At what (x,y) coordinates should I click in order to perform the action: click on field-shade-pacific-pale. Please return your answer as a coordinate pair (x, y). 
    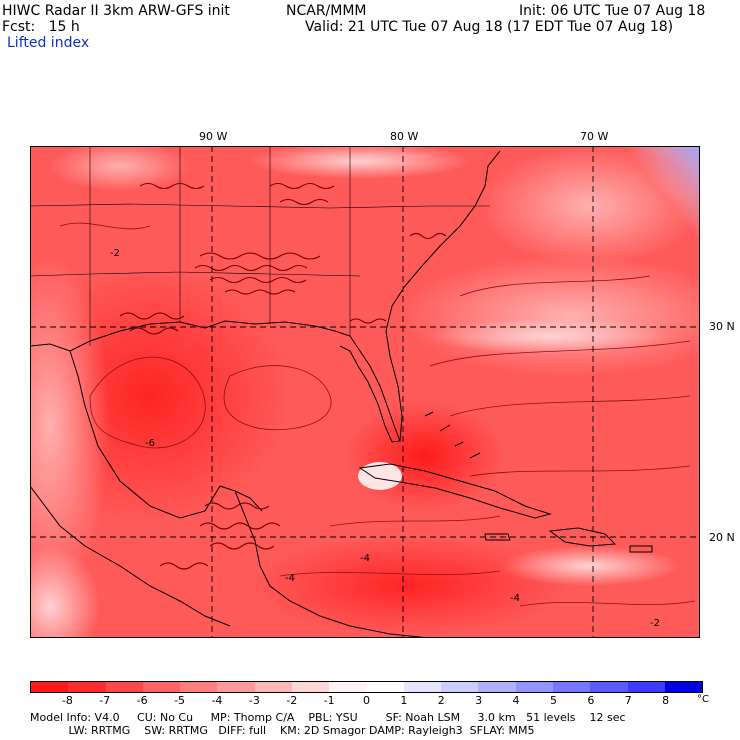
    Looking at the image, I should click on (65, 592).